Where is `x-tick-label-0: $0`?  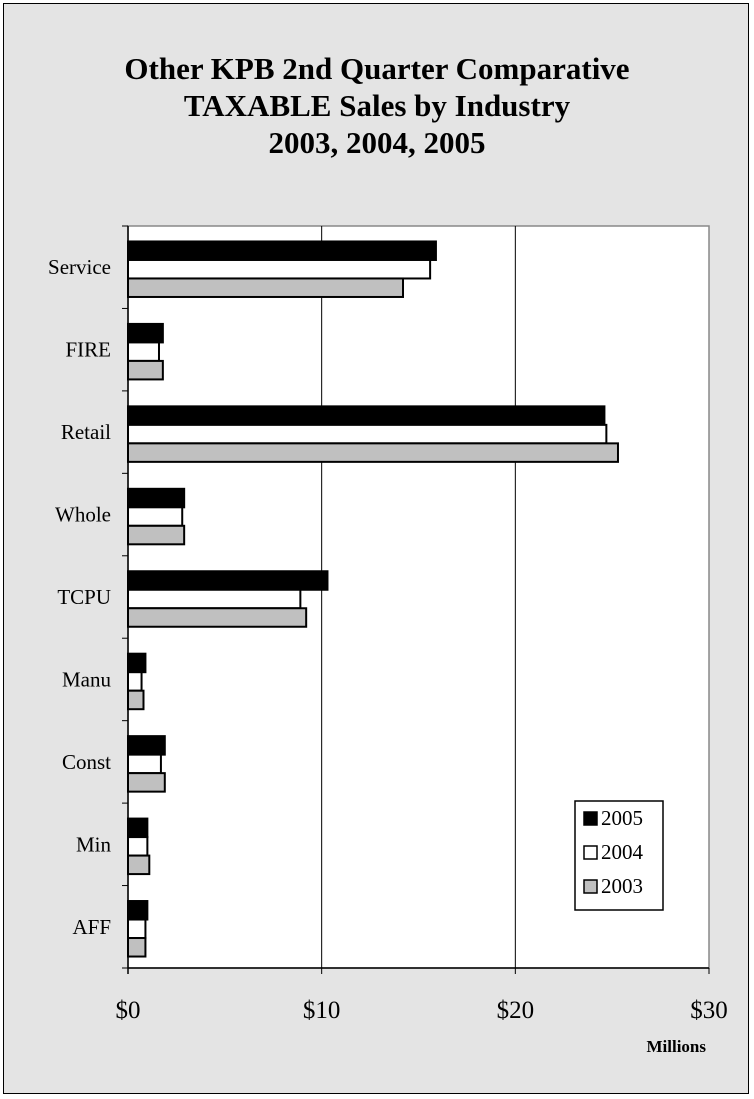 x-tick-label-0: $0 is located at coordinates (128, 1010).